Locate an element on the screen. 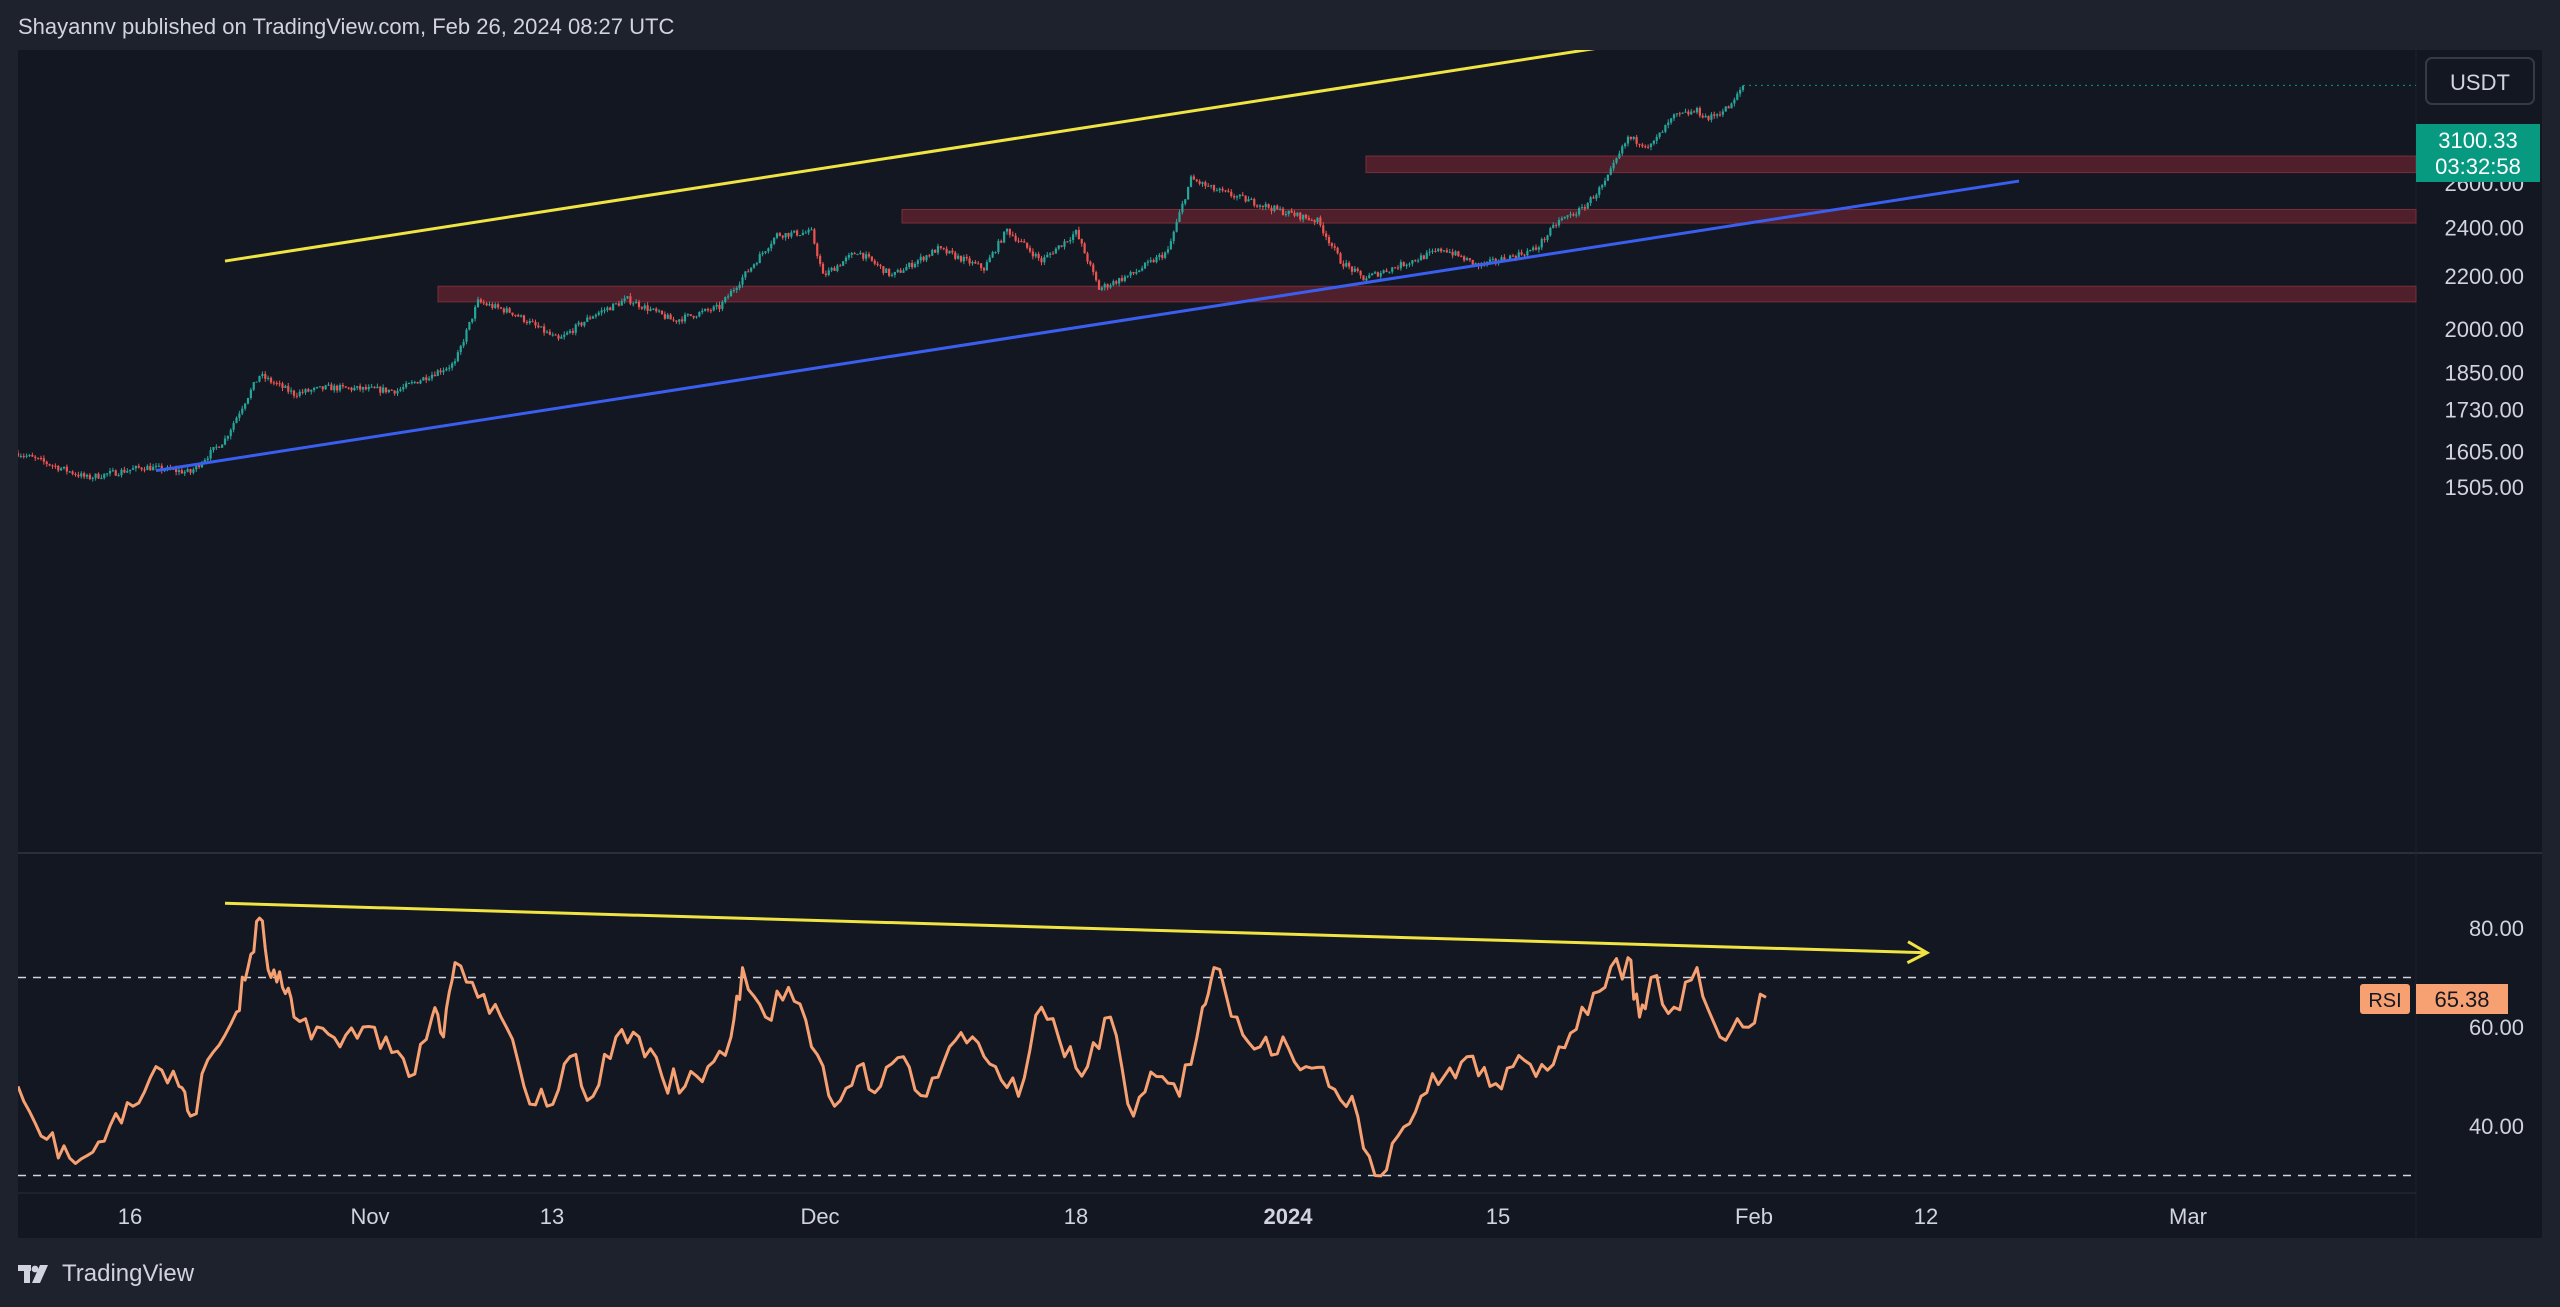 Image resolution: width=2560 pixels, height=1307 pixels. rsi-trendline-arrowhead is located at coordinates (1918, 952).